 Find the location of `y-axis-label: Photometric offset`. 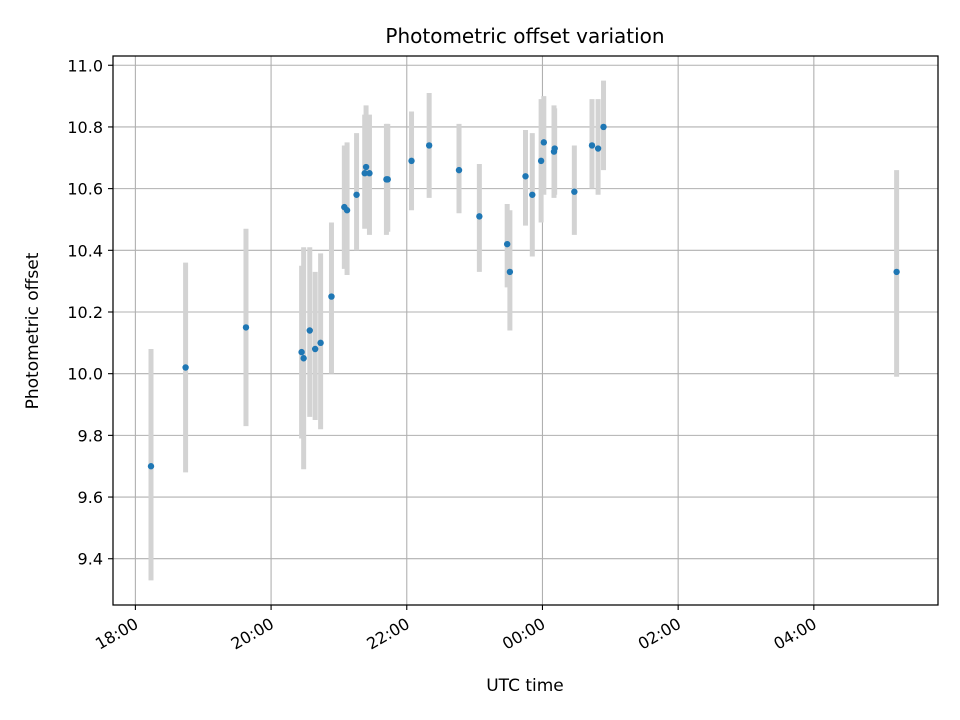

y-axis-label: Photometric offset is located at coordinates (33, 330).